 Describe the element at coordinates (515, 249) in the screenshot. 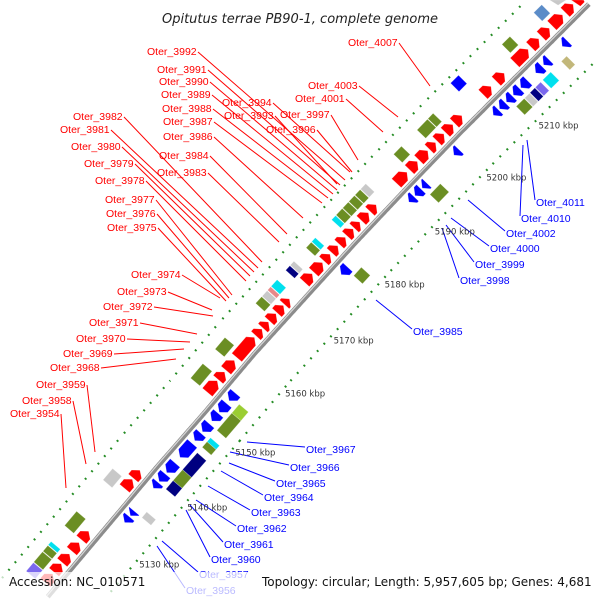

I see `reverse-gene-label: Oter_4000` at that location.